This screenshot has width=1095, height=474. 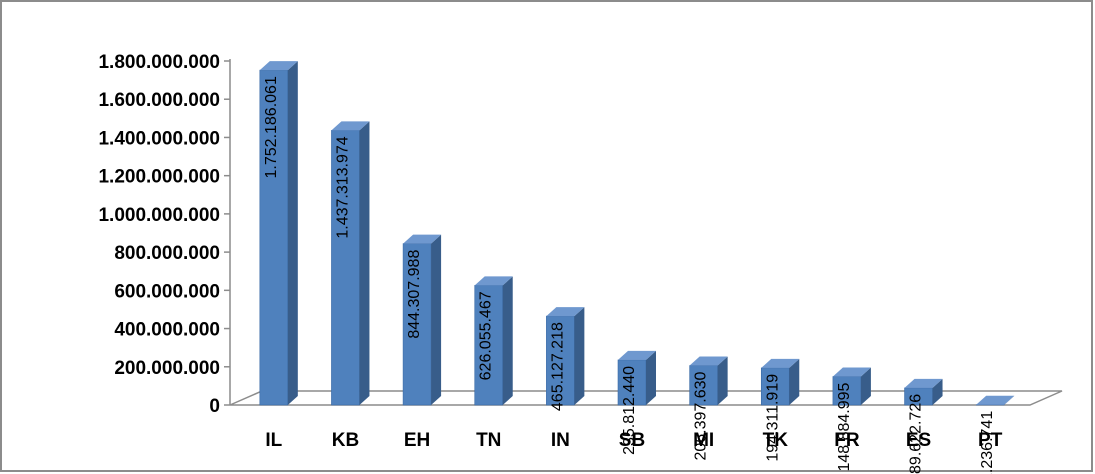 I want to click on x-tick-label: PT, so click(x=990, y=440).